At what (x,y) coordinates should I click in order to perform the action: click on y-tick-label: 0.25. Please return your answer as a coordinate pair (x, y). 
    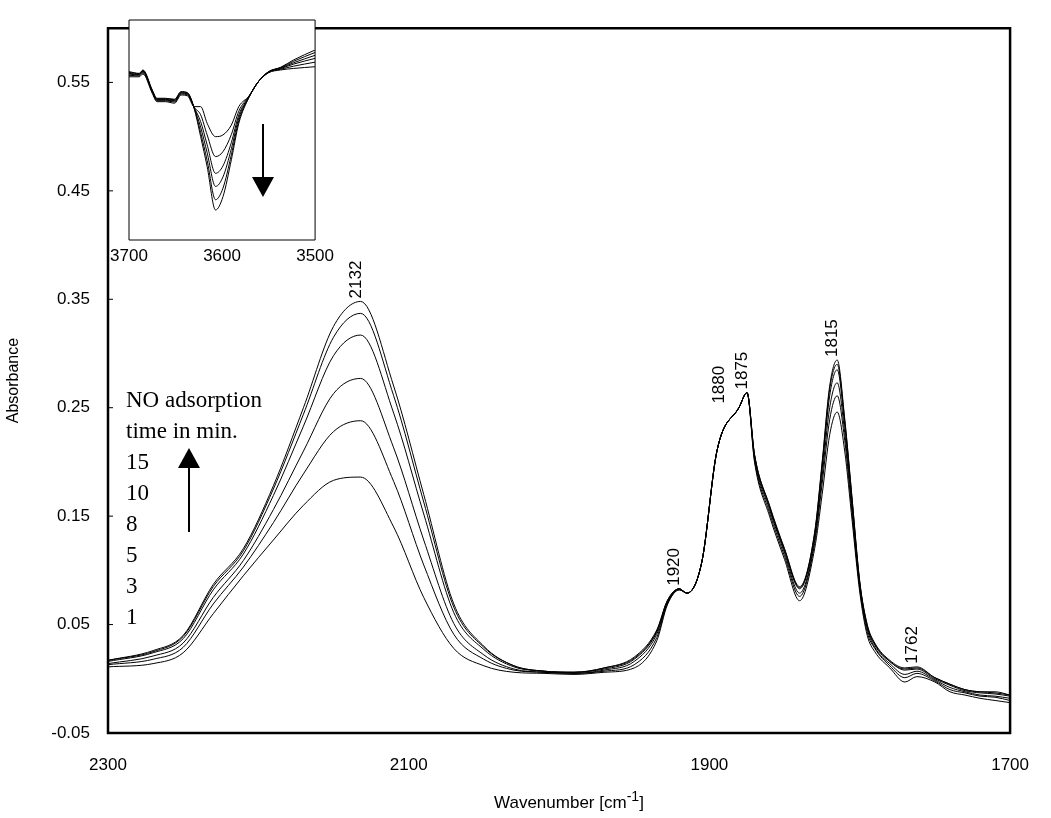
    Looking at the image, I should click on (73, 407).